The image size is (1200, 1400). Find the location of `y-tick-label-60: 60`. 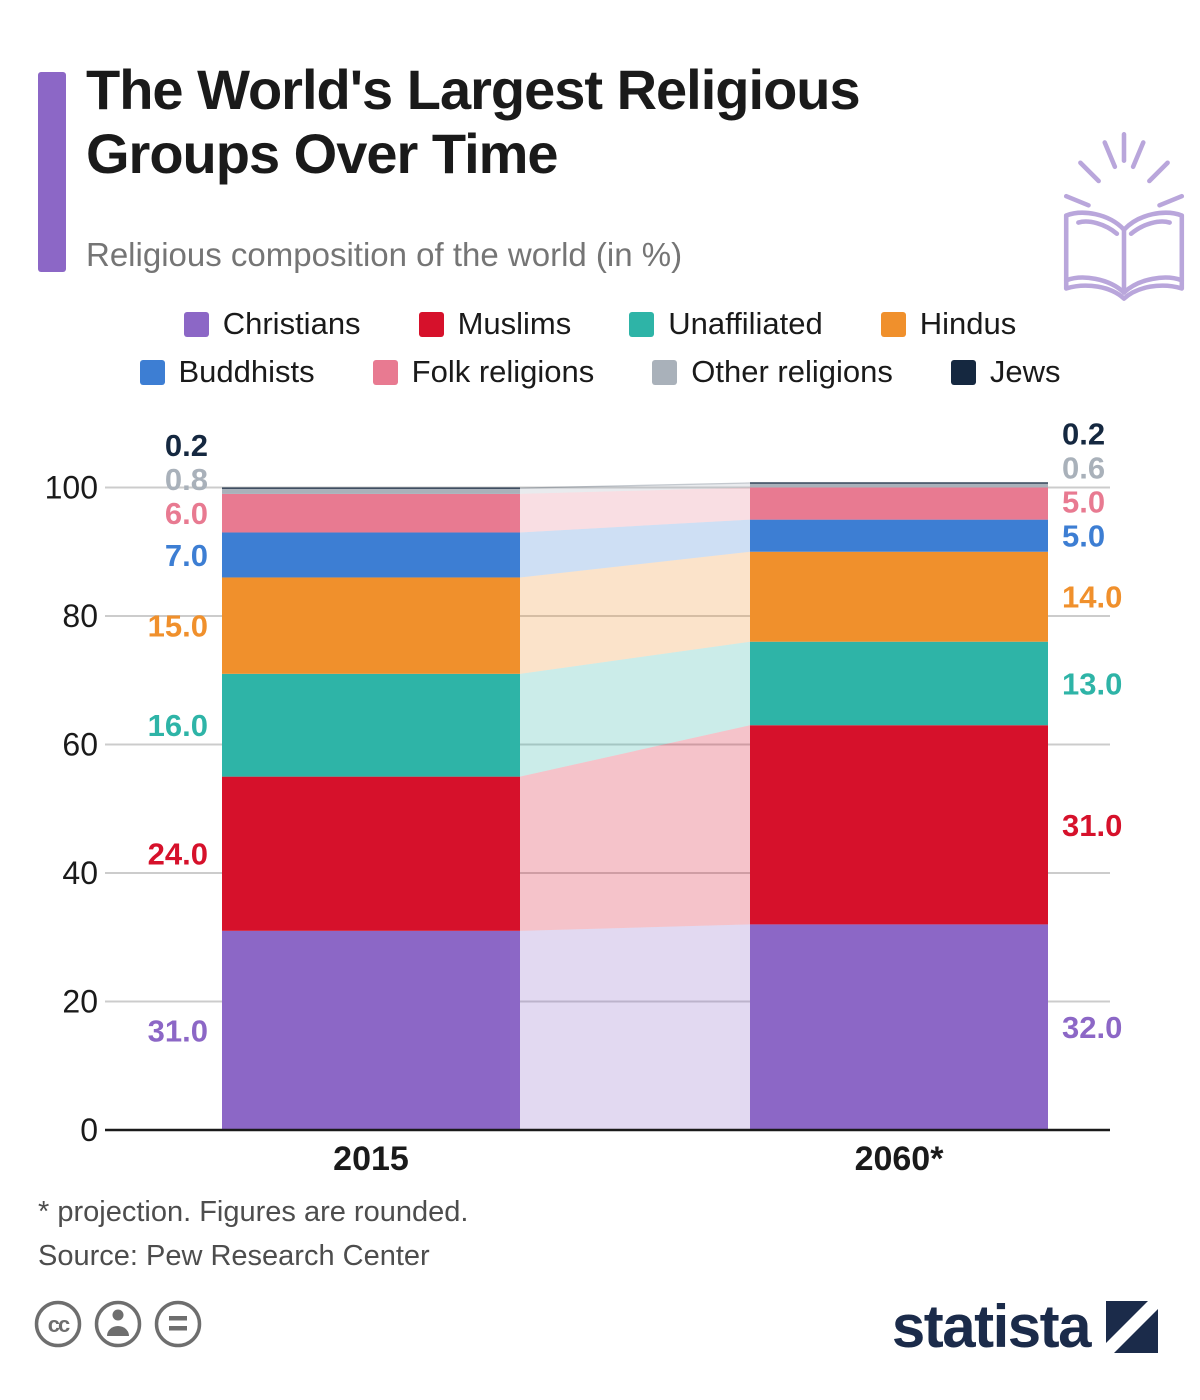

y-tick-label-60: 60 is located at coordinates (80, 745).